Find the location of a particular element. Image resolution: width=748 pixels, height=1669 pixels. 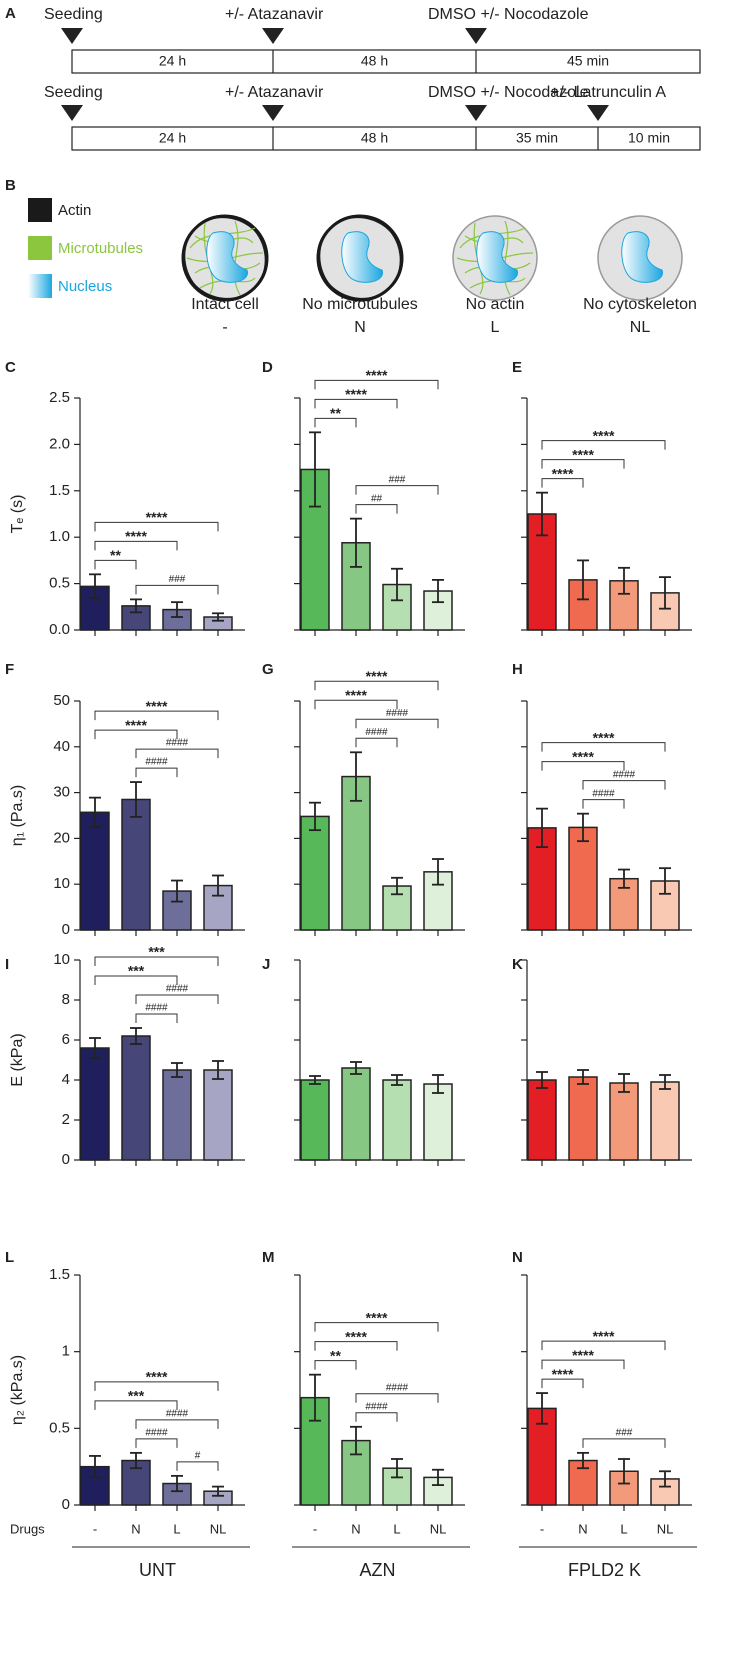

y-tick-label: 10 is located at coordinates (61, 883).